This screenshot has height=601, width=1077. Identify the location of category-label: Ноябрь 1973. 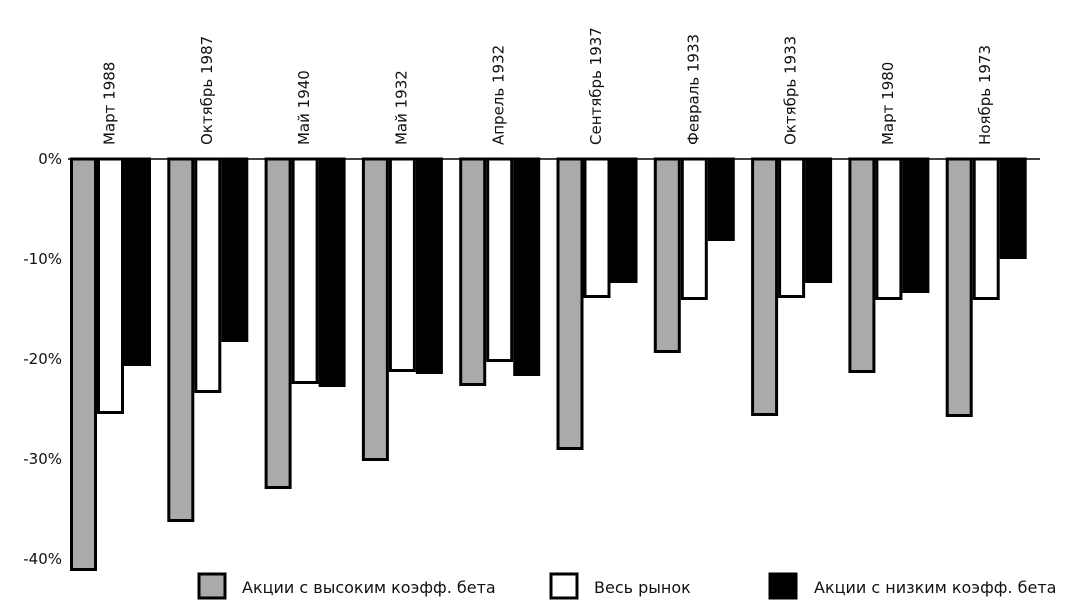
(985, 95).